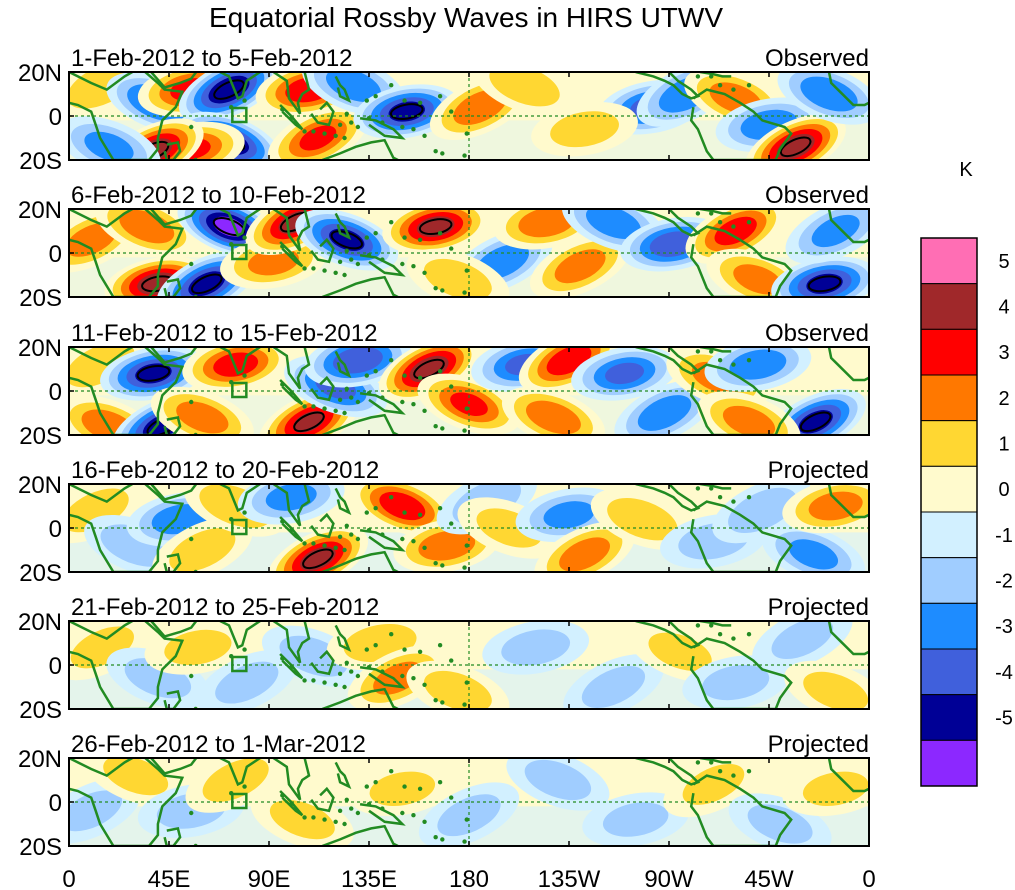 This screenshot has width=1015, height=890. What do you see at coordinates (40, 436) in the screenshot?
I see `y-tick-label: 20S` at bounding box center [40, 436].